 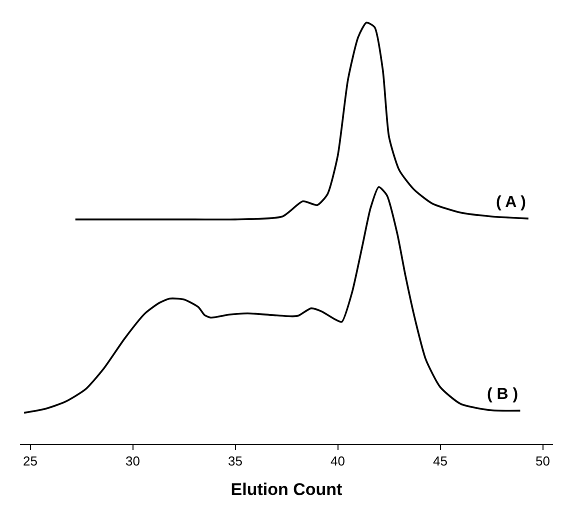 I want to click on x-tick-label: 45, so click(x=440, y=461).